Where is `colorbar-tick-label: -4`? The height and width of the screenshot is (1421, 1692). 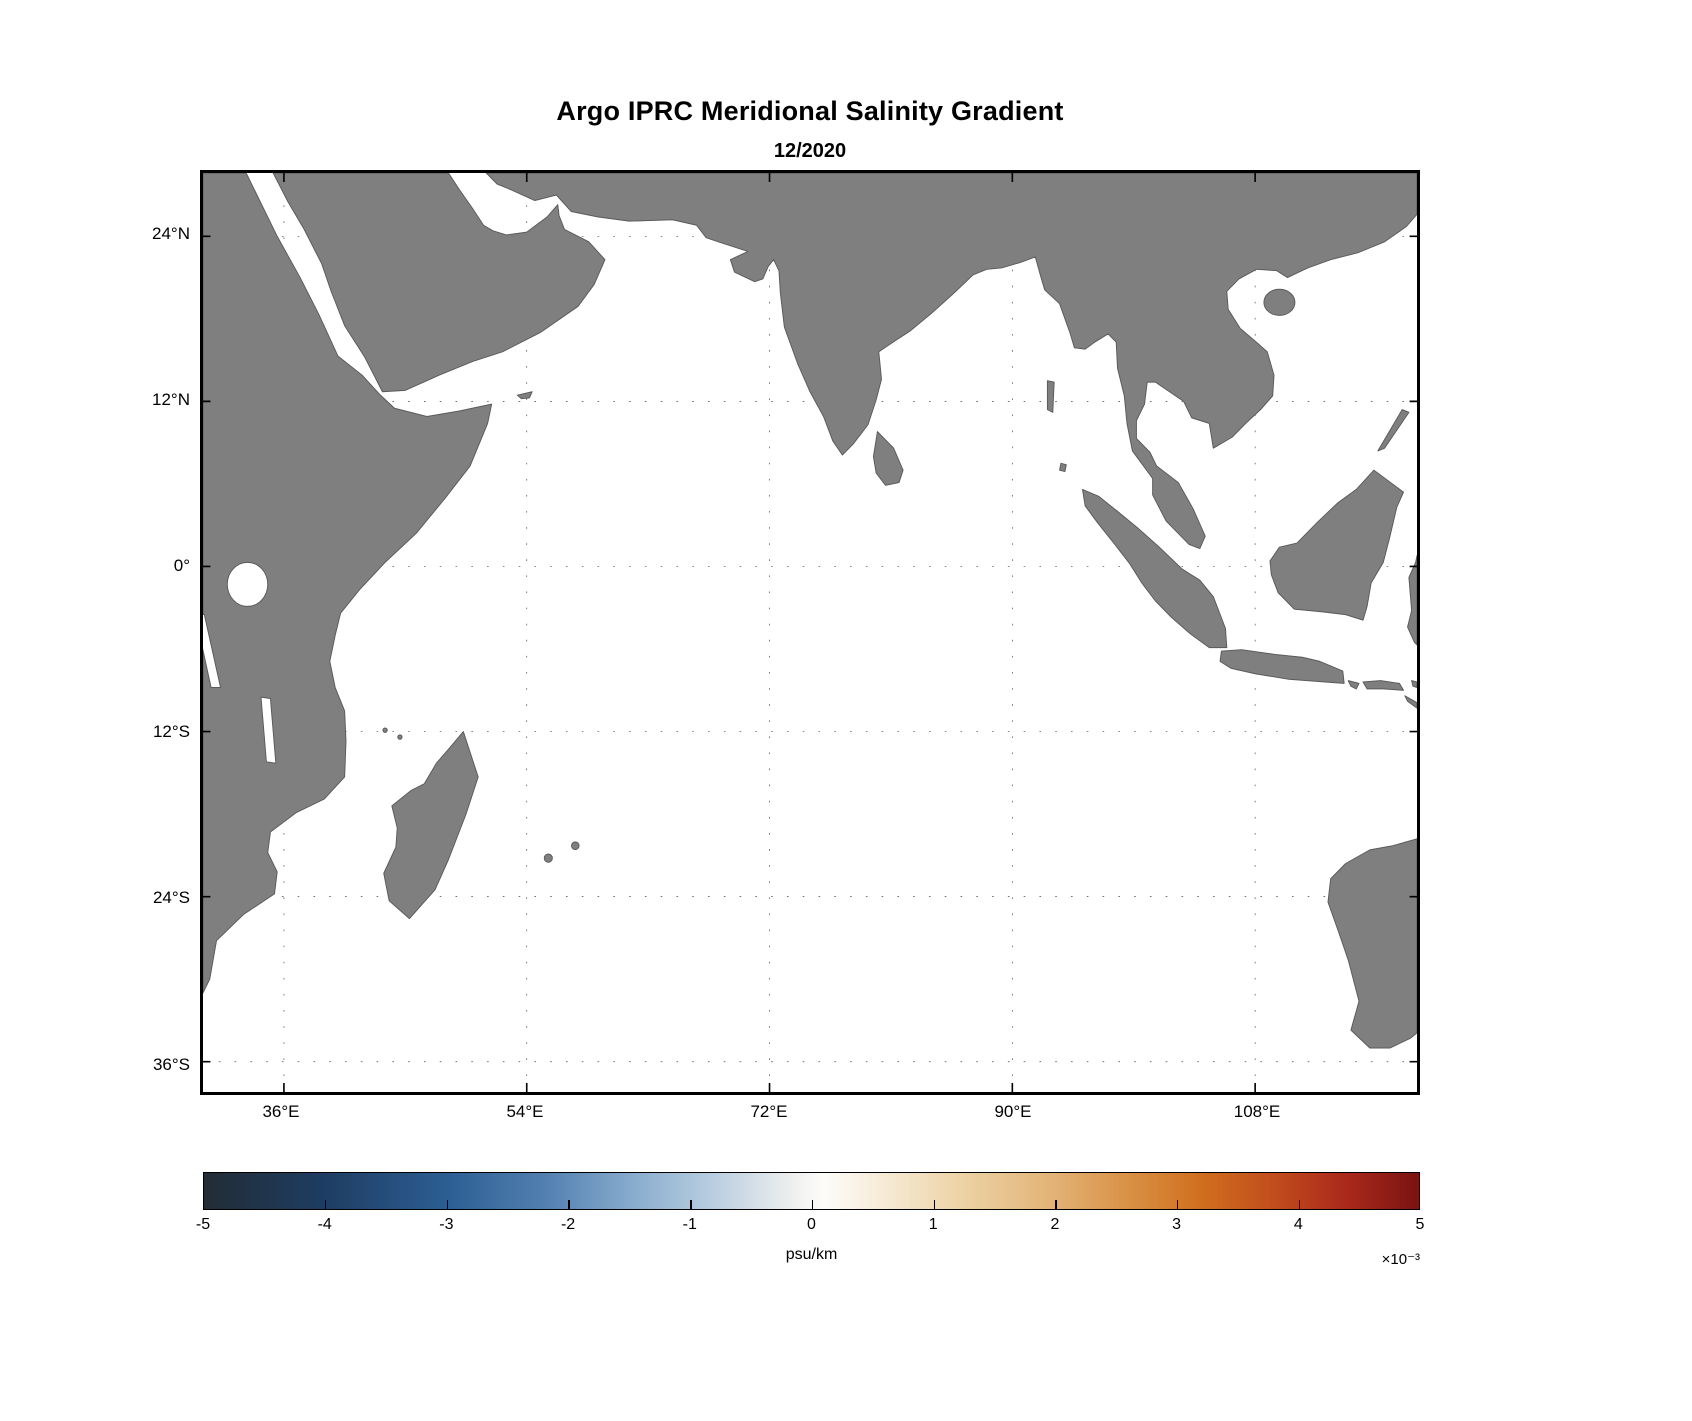 colorbar-tick-label: -4 is located at coordinates (324, 1224).